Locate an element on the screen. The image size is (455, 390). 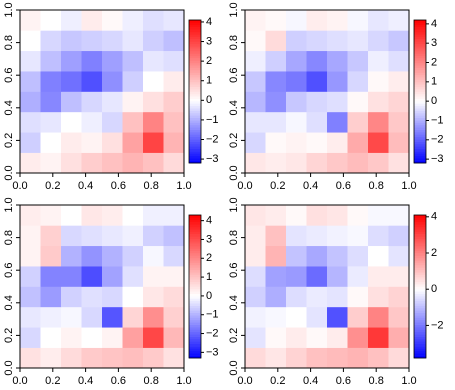
x-tick-label: 0.0 is located at coordinates (244, 381).